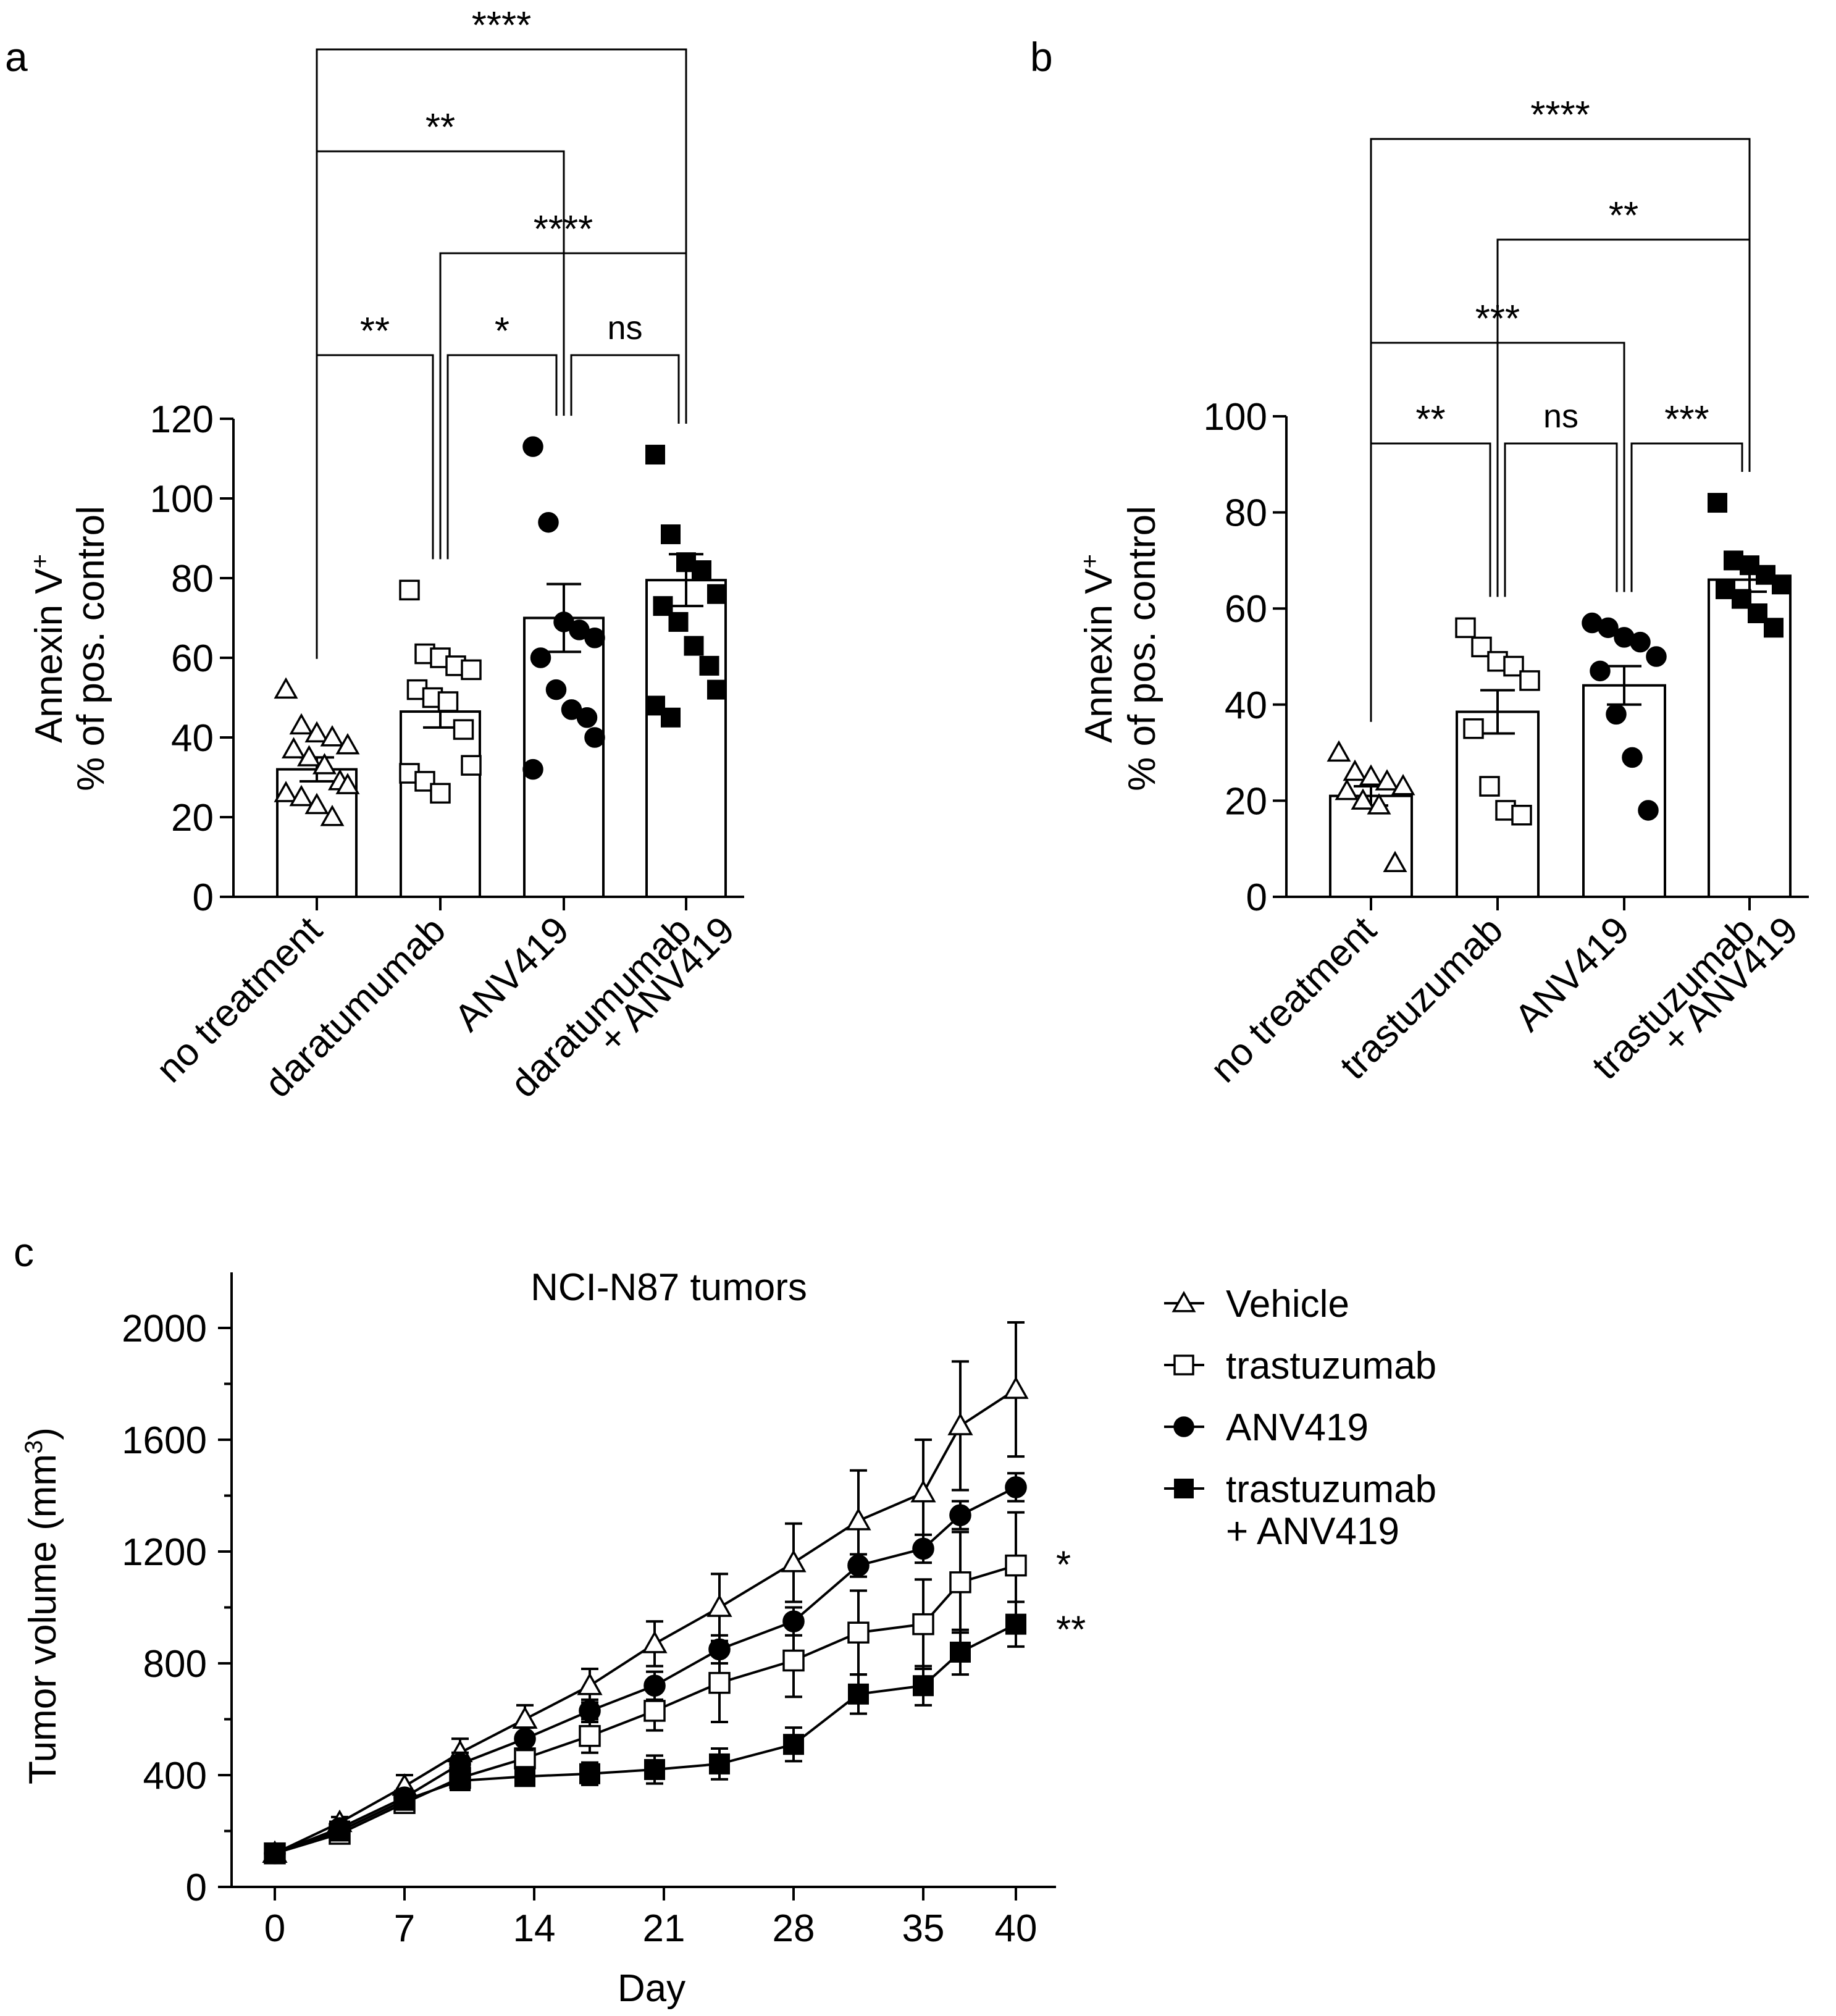  Describe the element at coordinates (1297, 1427) in the screenshot. I see `legend-label: ANV419` at that location.